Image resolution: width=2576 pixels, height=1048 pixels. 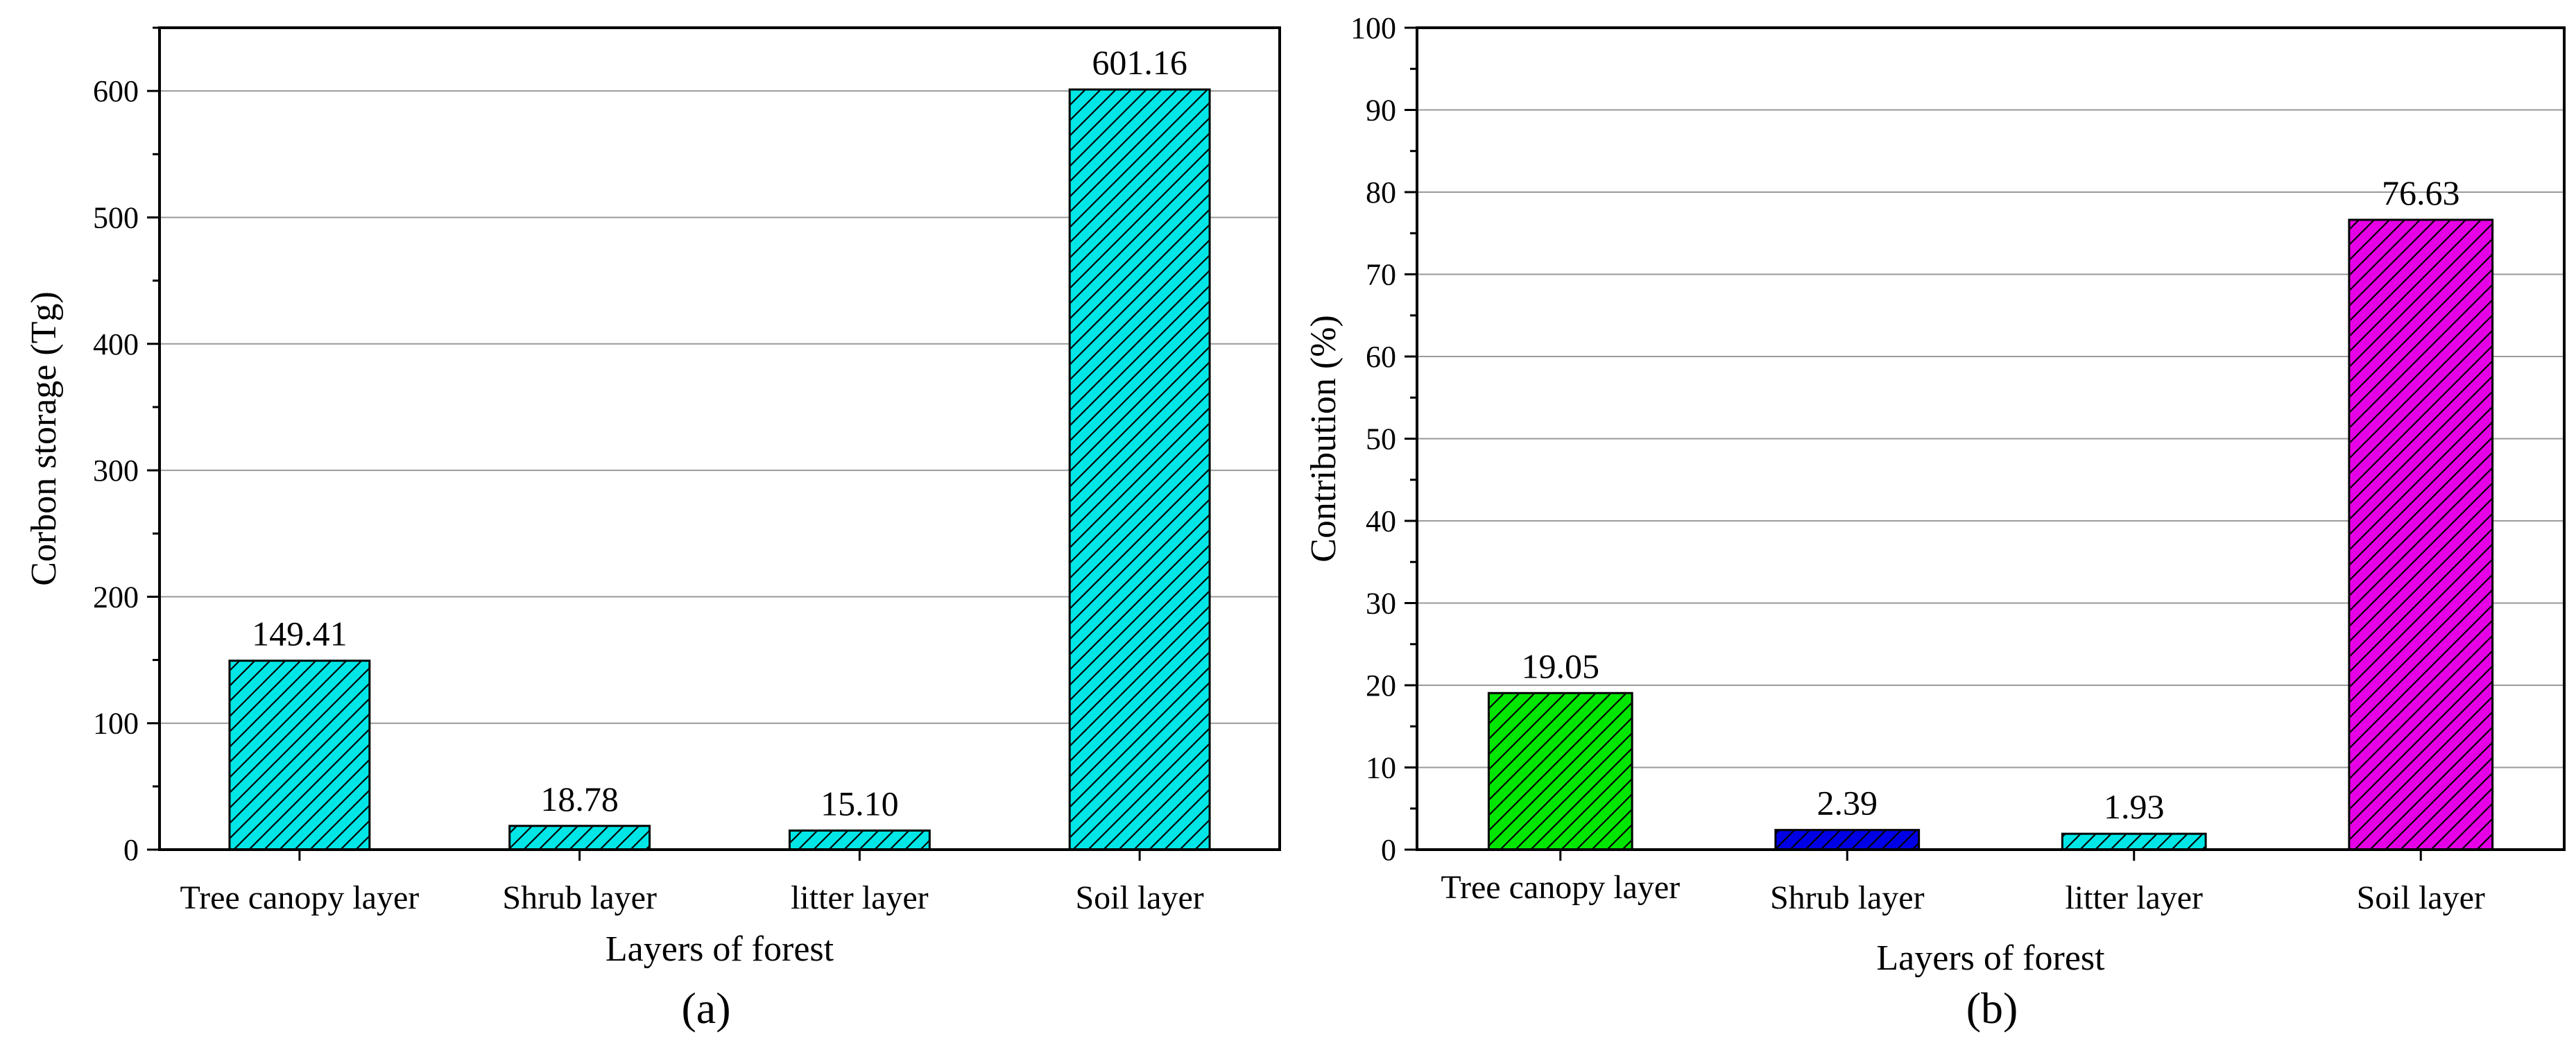 I want to click on y-tick-label: 400, so click(x=116, y=344).